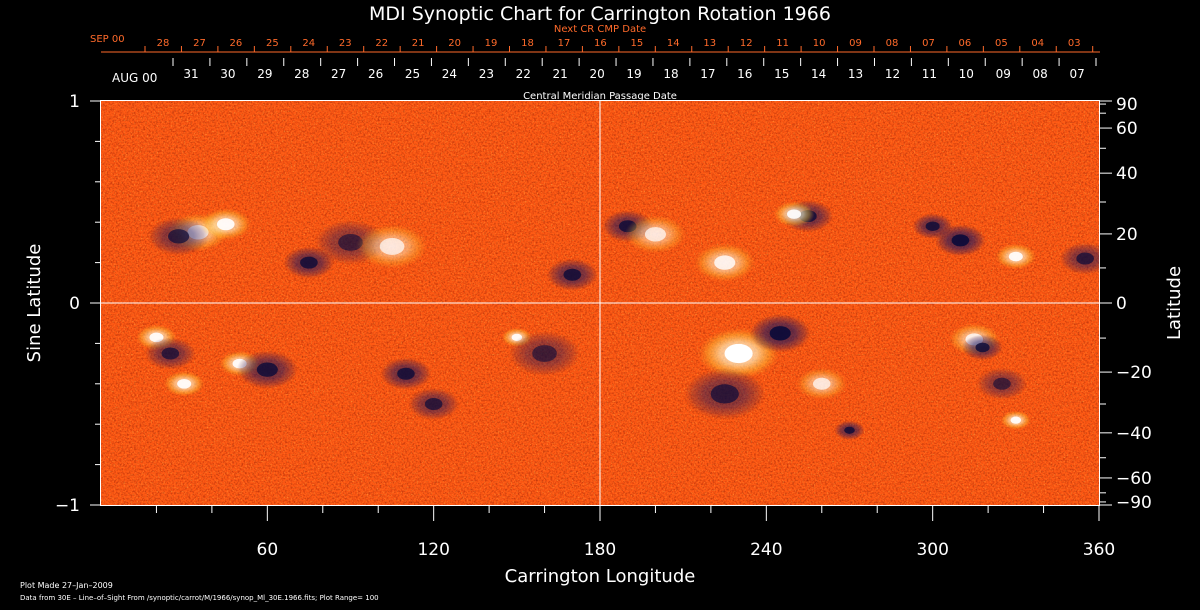 This screenshot has width=1200, height=610. What do you see at coordinates (673, 43) in the screenshot?
I see `next-day-label: 14` at bounding box center [673, 43].